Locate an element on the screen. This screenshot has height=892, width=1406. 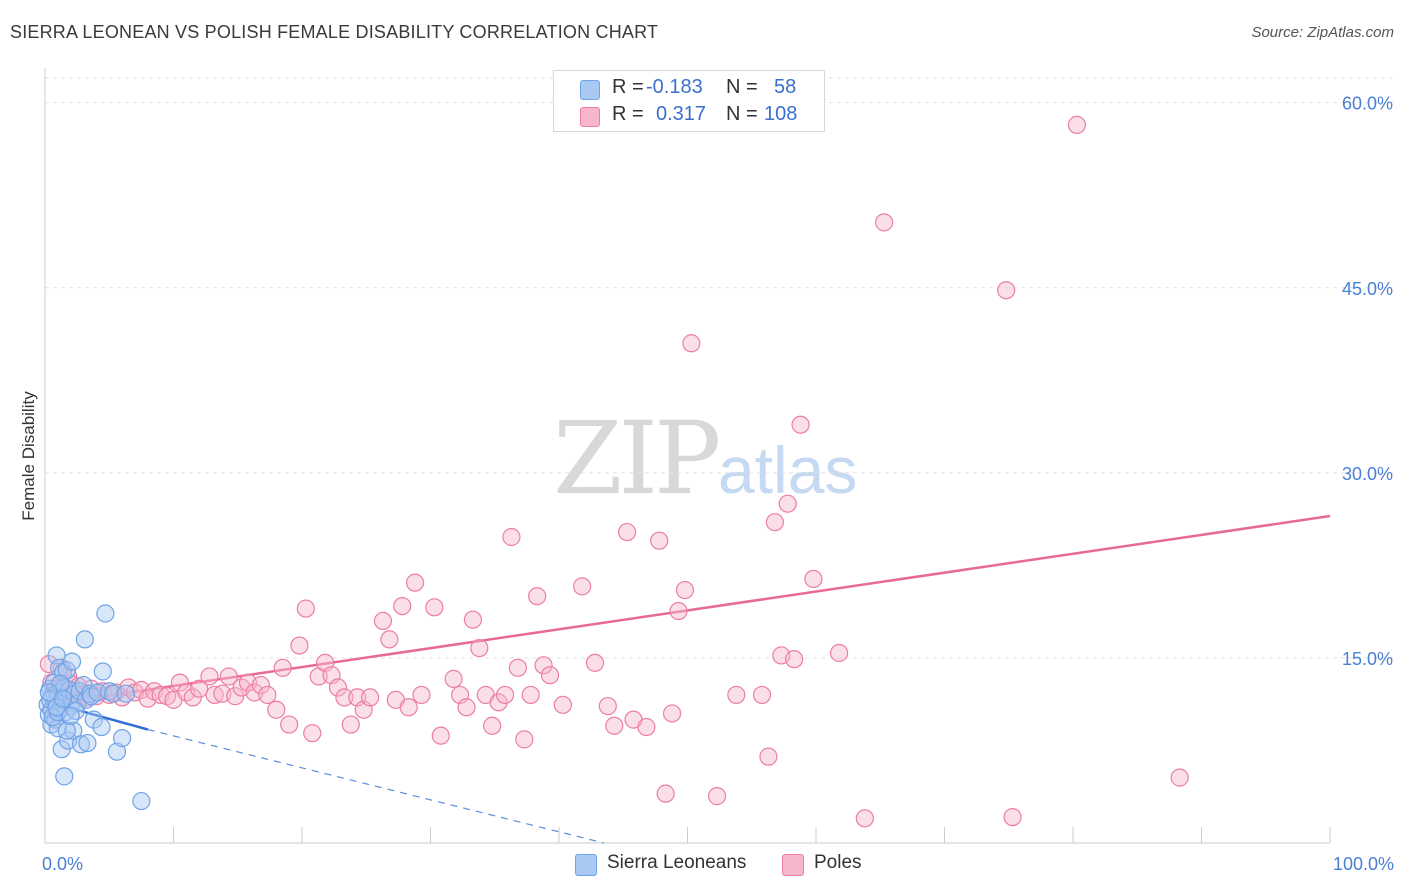
legend-swatch-sierra-leoneans is located at coordinates (590, 90).